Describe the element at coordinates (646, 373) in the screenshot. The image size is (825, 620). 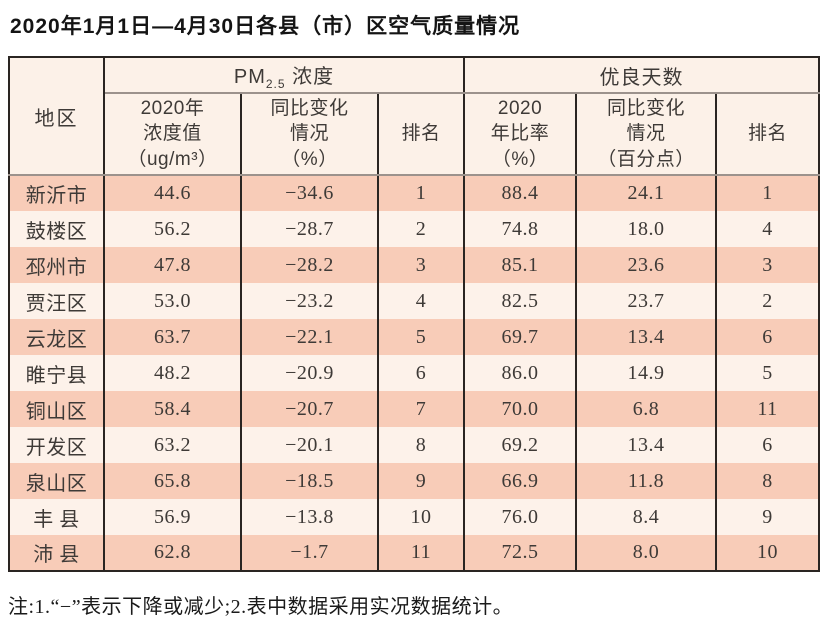
I see `rate-change-cell: 14.9` at that location.